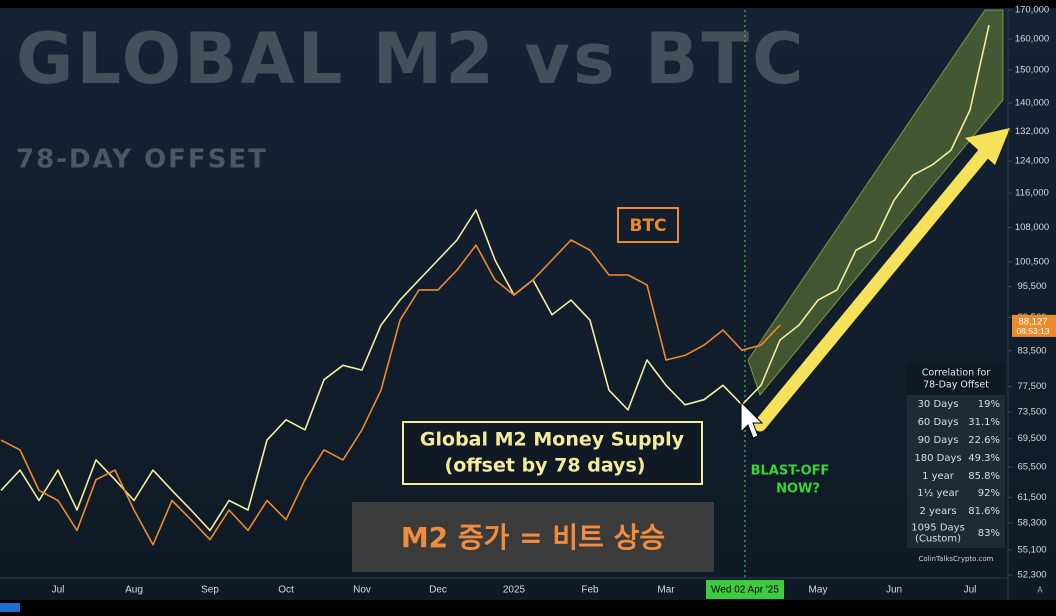 Image resolution: width=1056 pixels, height=616 pixels. What do you see at coordinates (590, 590) in the screenshot?
I see `x-tick-label: Feb` at bounding box center [590, 590].